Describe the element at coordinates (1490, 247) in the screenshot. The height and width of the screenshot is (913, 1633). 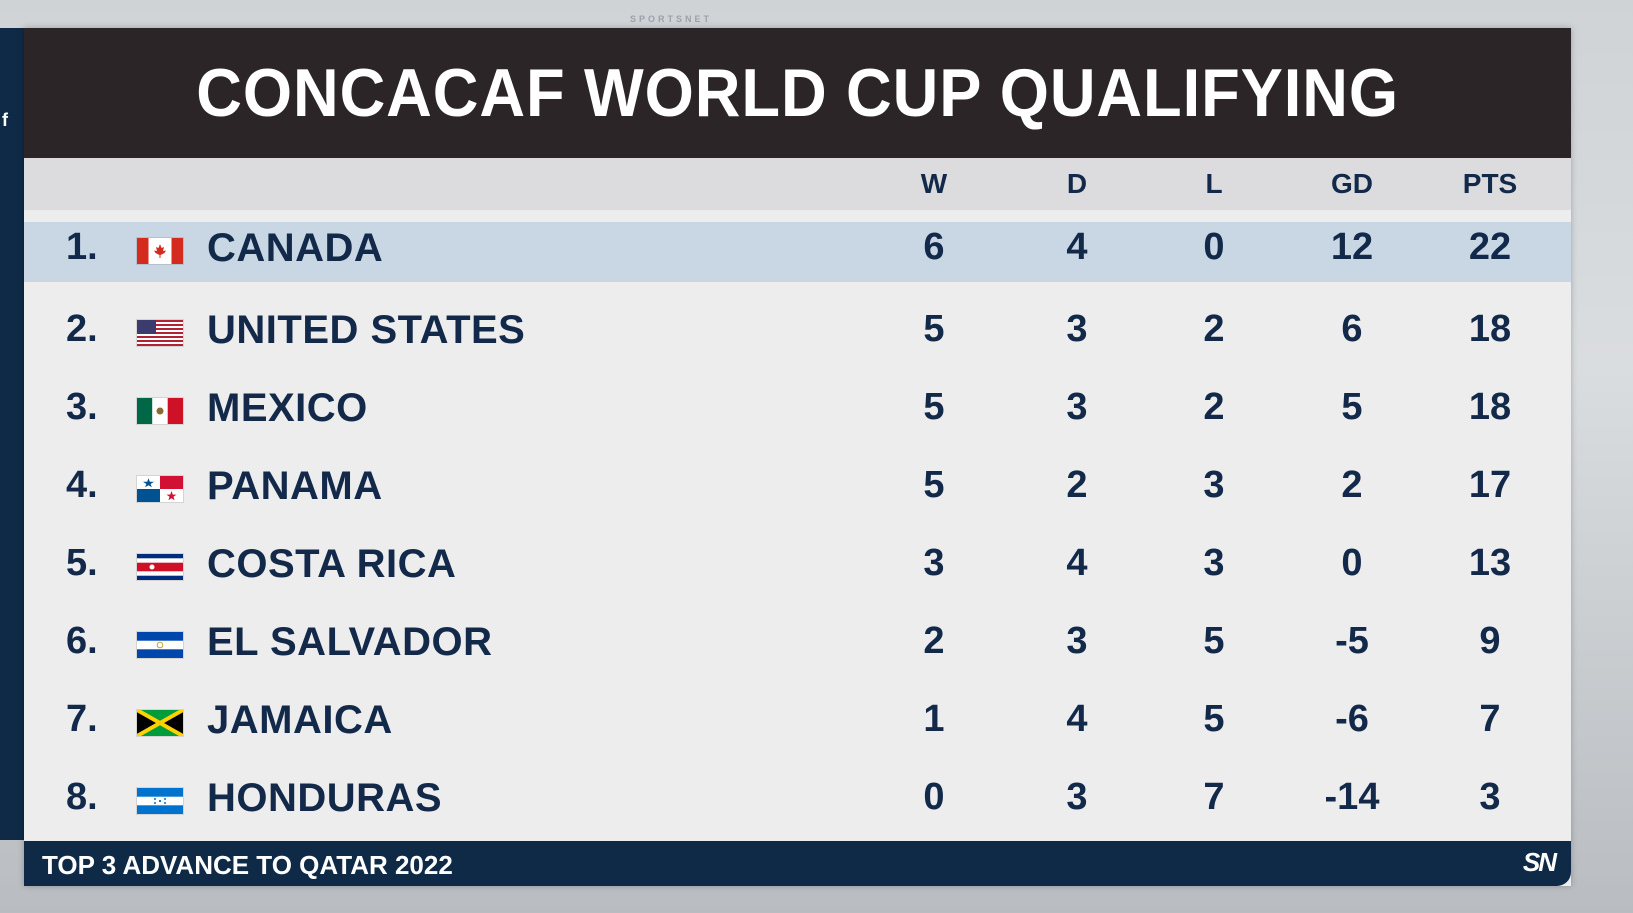
I see `team-points: 22` at that location.